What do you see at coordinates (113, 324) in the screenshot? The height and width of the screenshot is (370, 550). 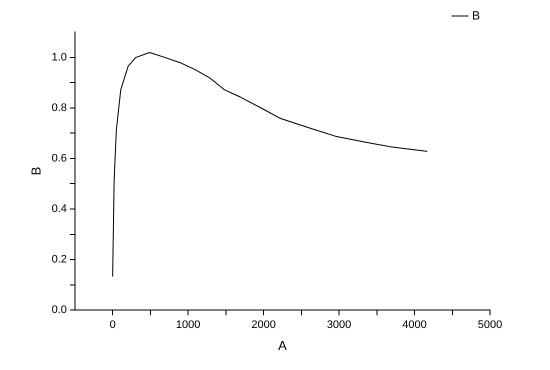 I see `x-tick-label: 0` at bounding box center [113, 324].